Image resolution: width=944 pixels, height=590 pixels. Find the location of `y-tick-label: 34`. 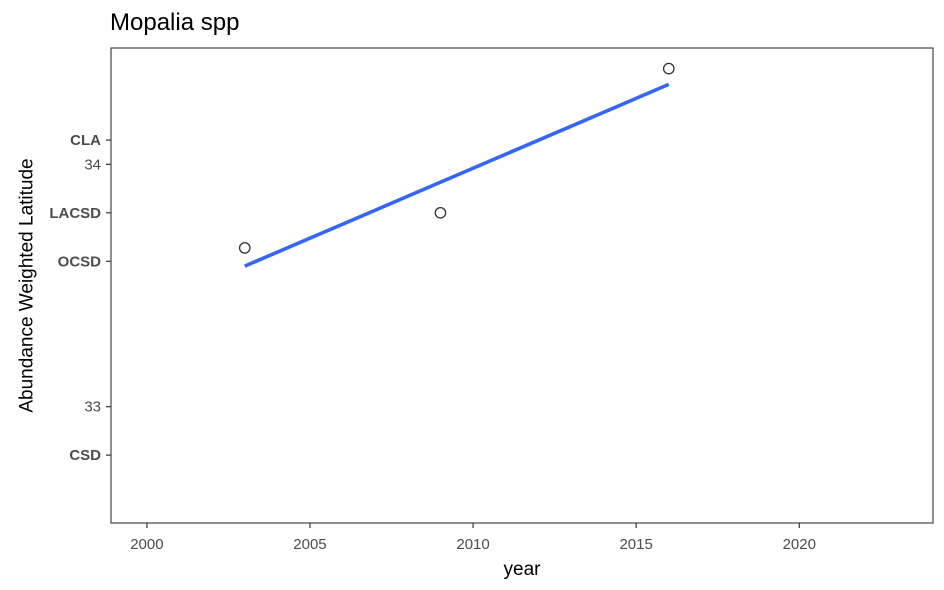

y-tick-label: 34 is located at coordinates (92, 164).